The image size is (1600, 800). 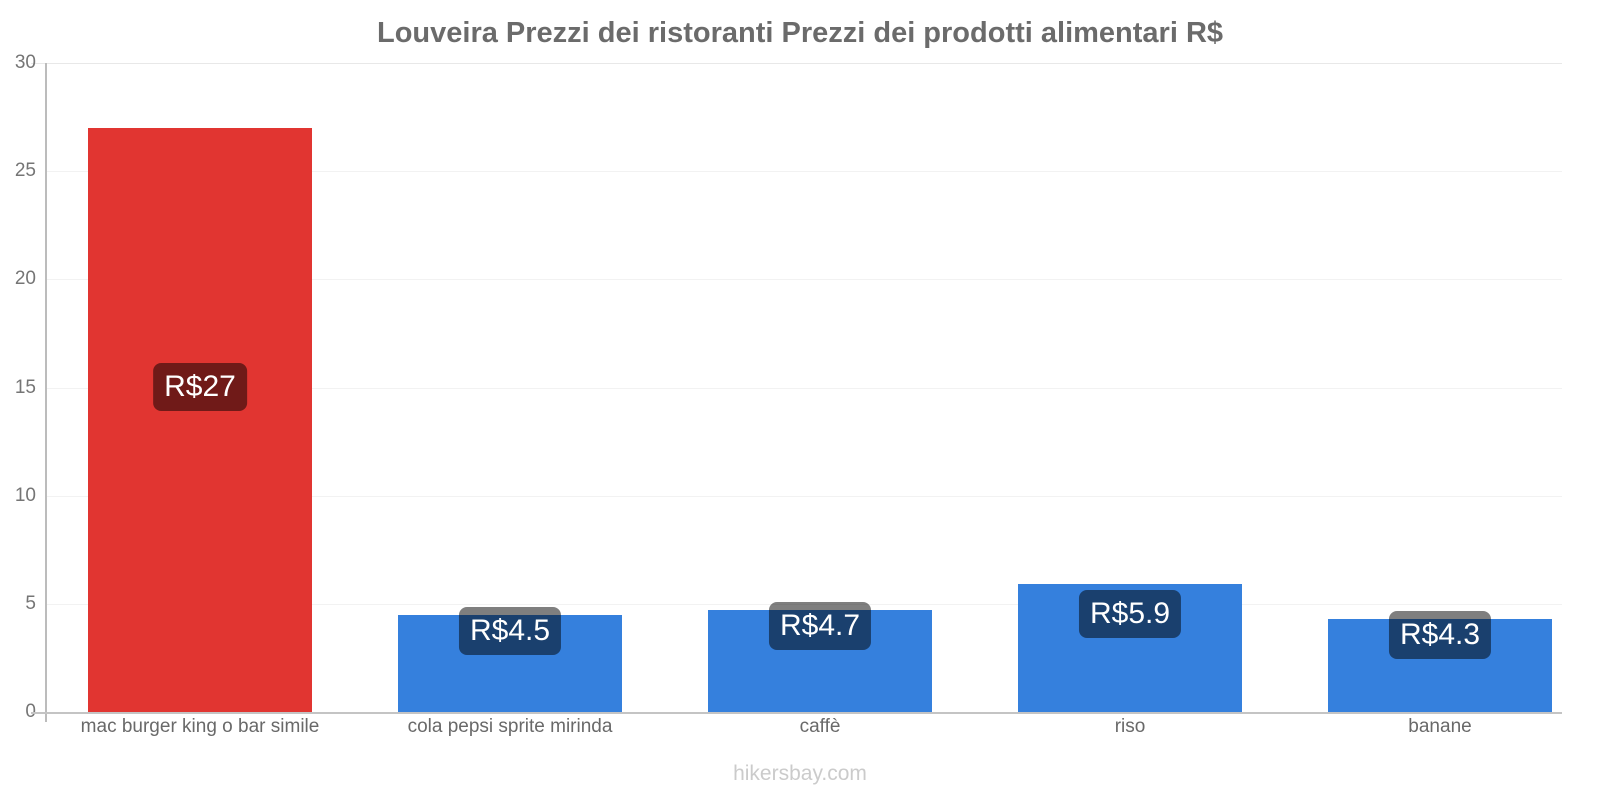 What do you see at coordinates (1130, 726) in the screenshot?
I see `x-axis-label-3: riso` at bounding box center [1130, 726].